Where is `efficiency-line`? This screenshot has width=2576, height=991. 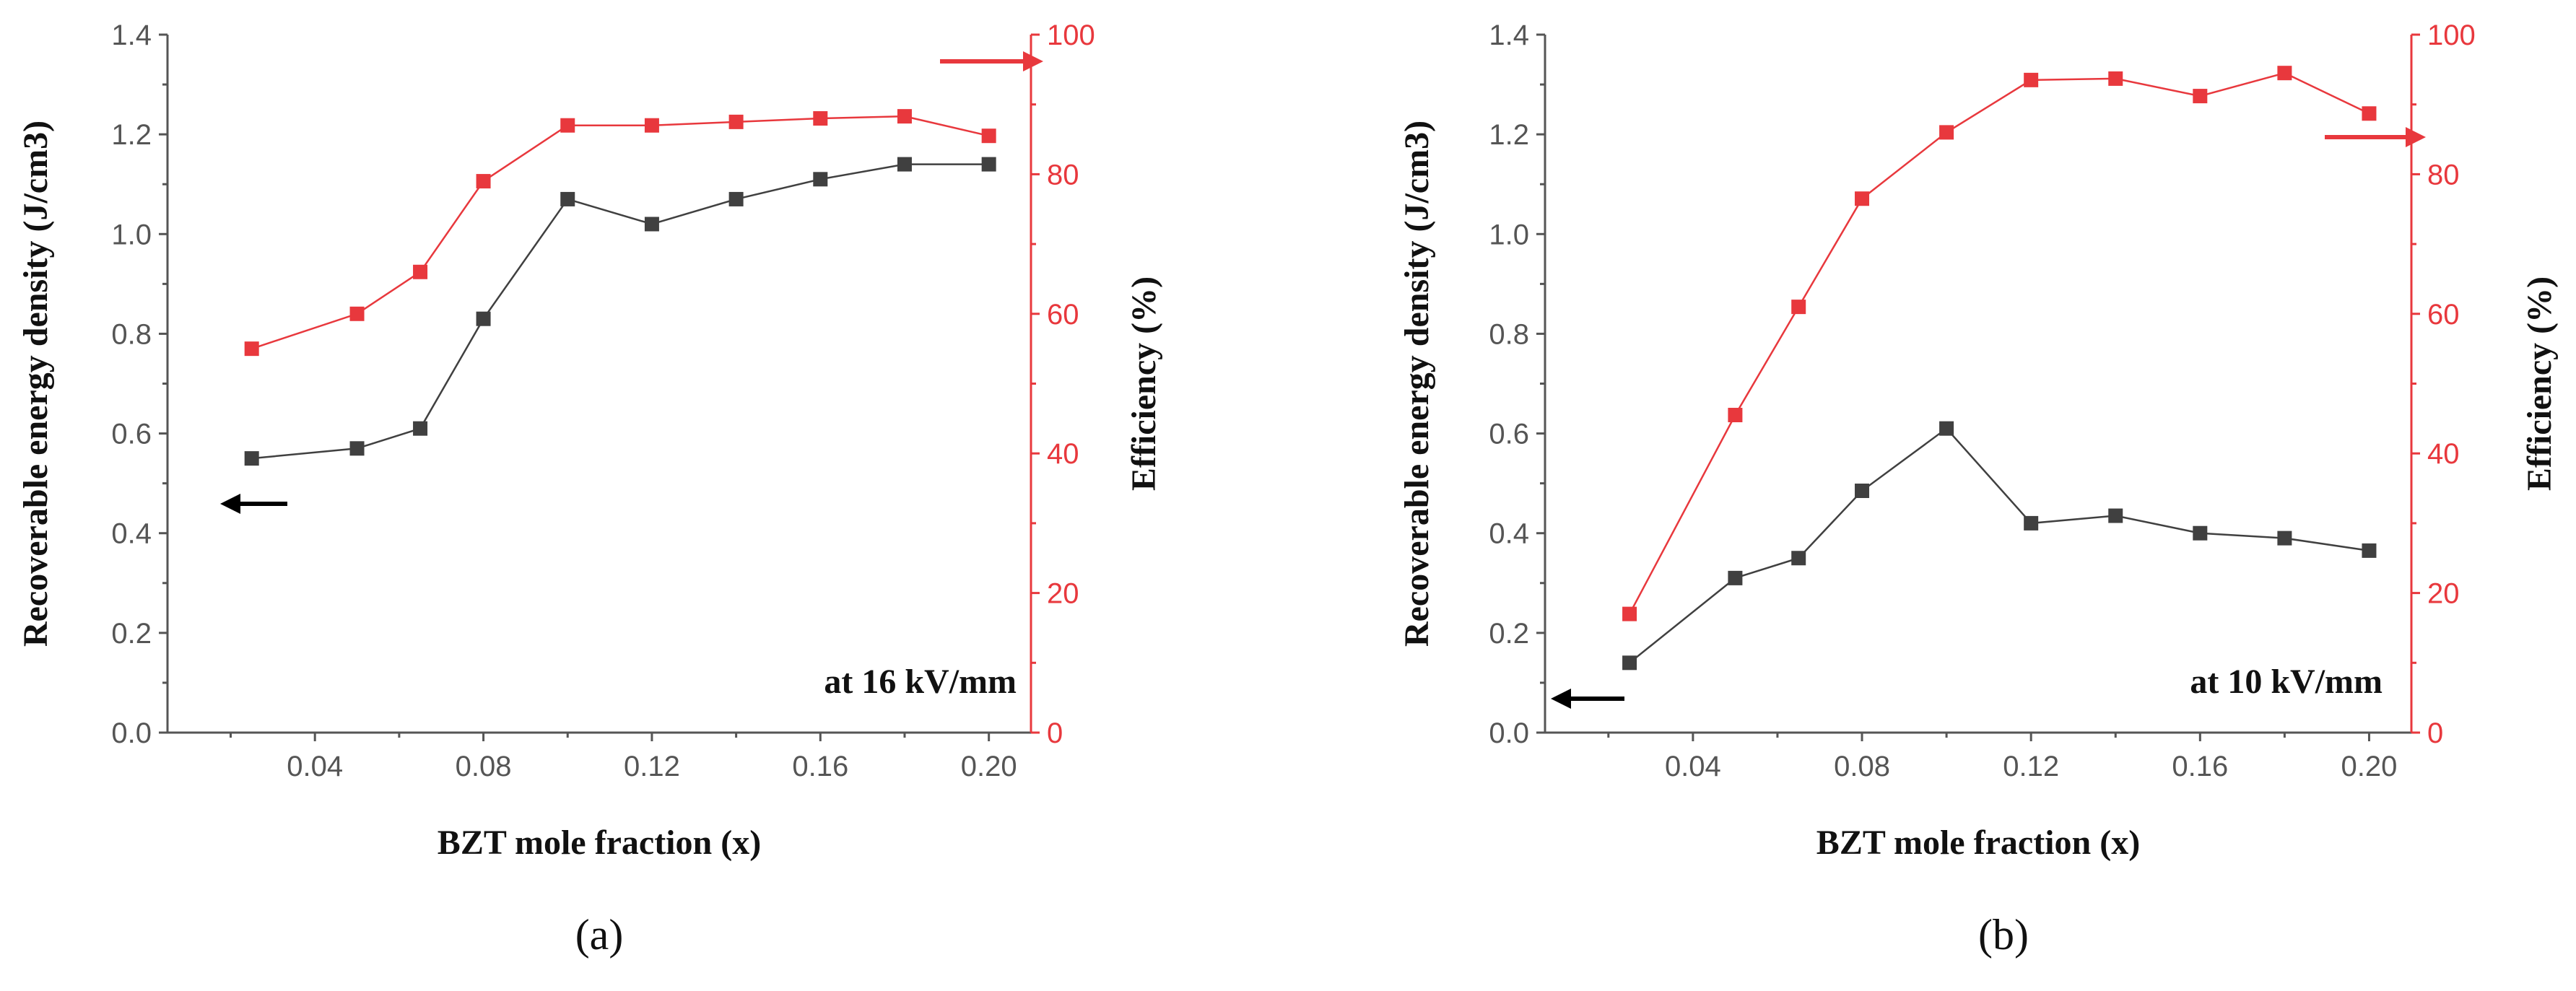 efficiency-line is located at coordinates (620, 233).